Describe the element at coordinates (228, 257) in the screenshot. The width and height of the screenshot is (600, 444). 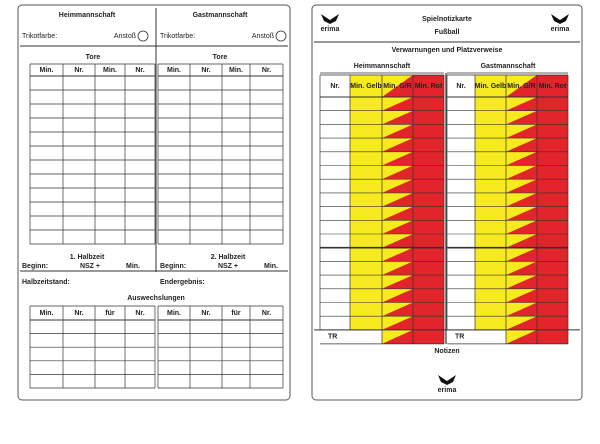
I see `label: 2. Halbzeit` at that location.